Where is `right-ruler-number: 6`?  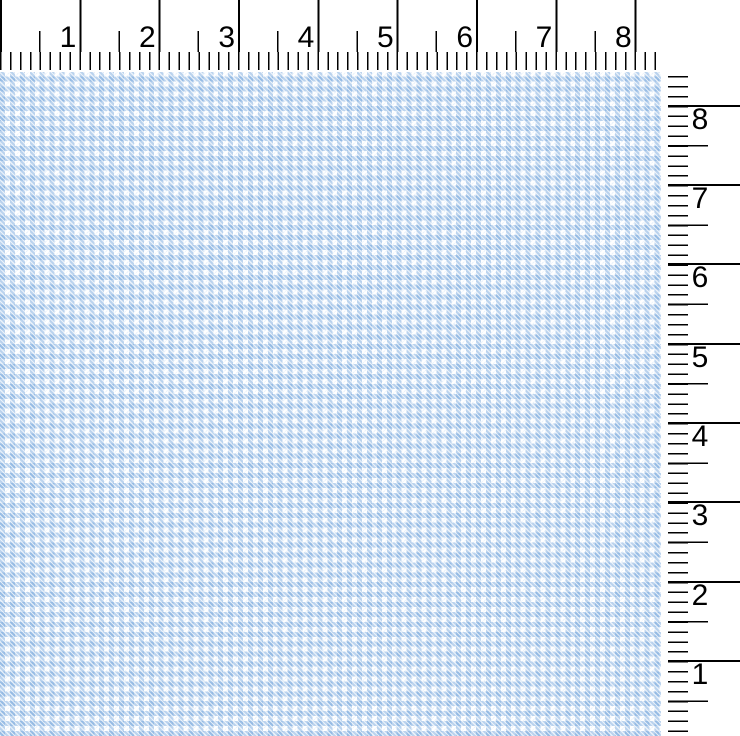
right-ruler-number: 6 is located at coordinates (700, 278).